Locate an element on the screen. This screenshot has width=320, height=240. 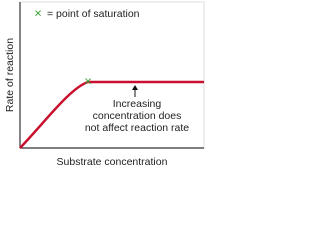
legend-label: = point of saturation is located at coordinates (93, 14).